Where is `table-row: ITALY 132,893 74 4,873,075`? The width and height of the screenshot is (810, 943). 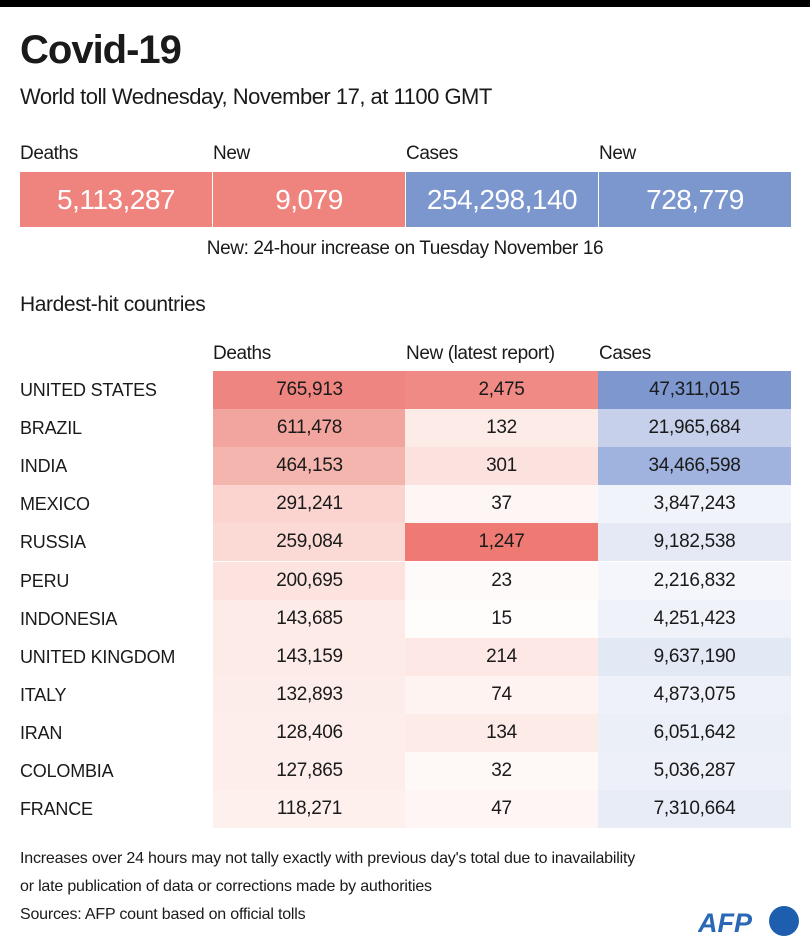
table-row: ITALY 132,893 74 4,873,075 is located at coordinates (405, 694).